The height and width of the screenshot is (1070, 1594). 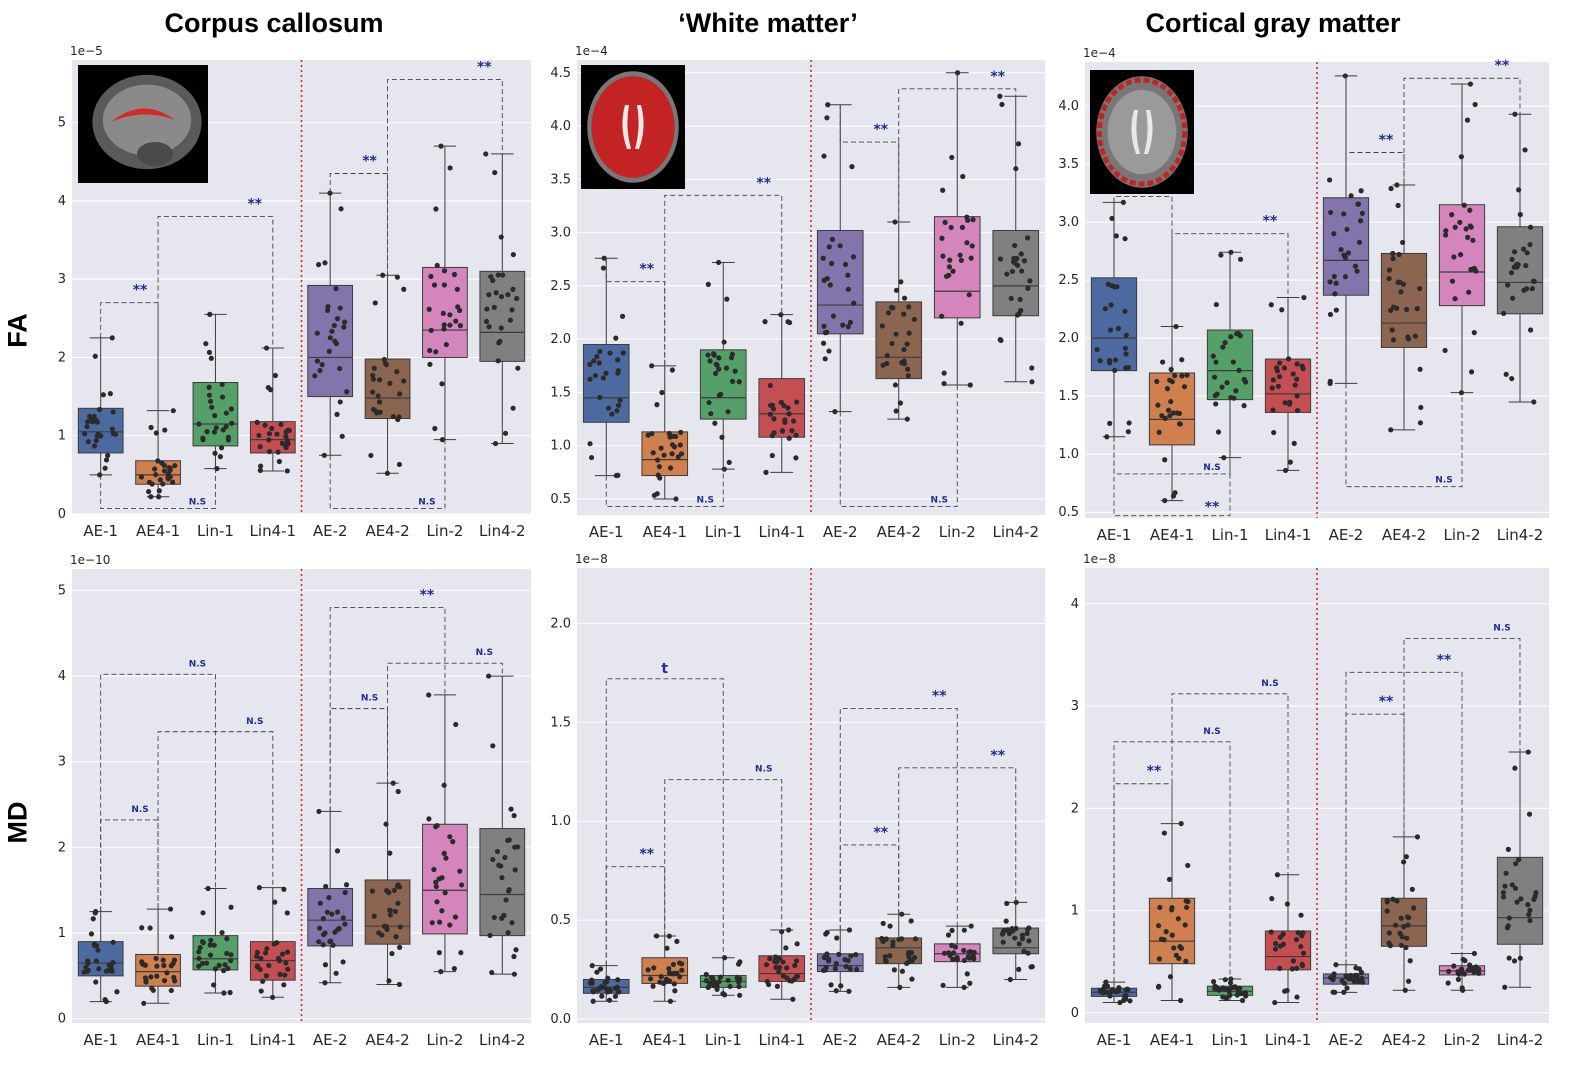 I want to click on significance-annotation: **, so click(x=445, y=168).